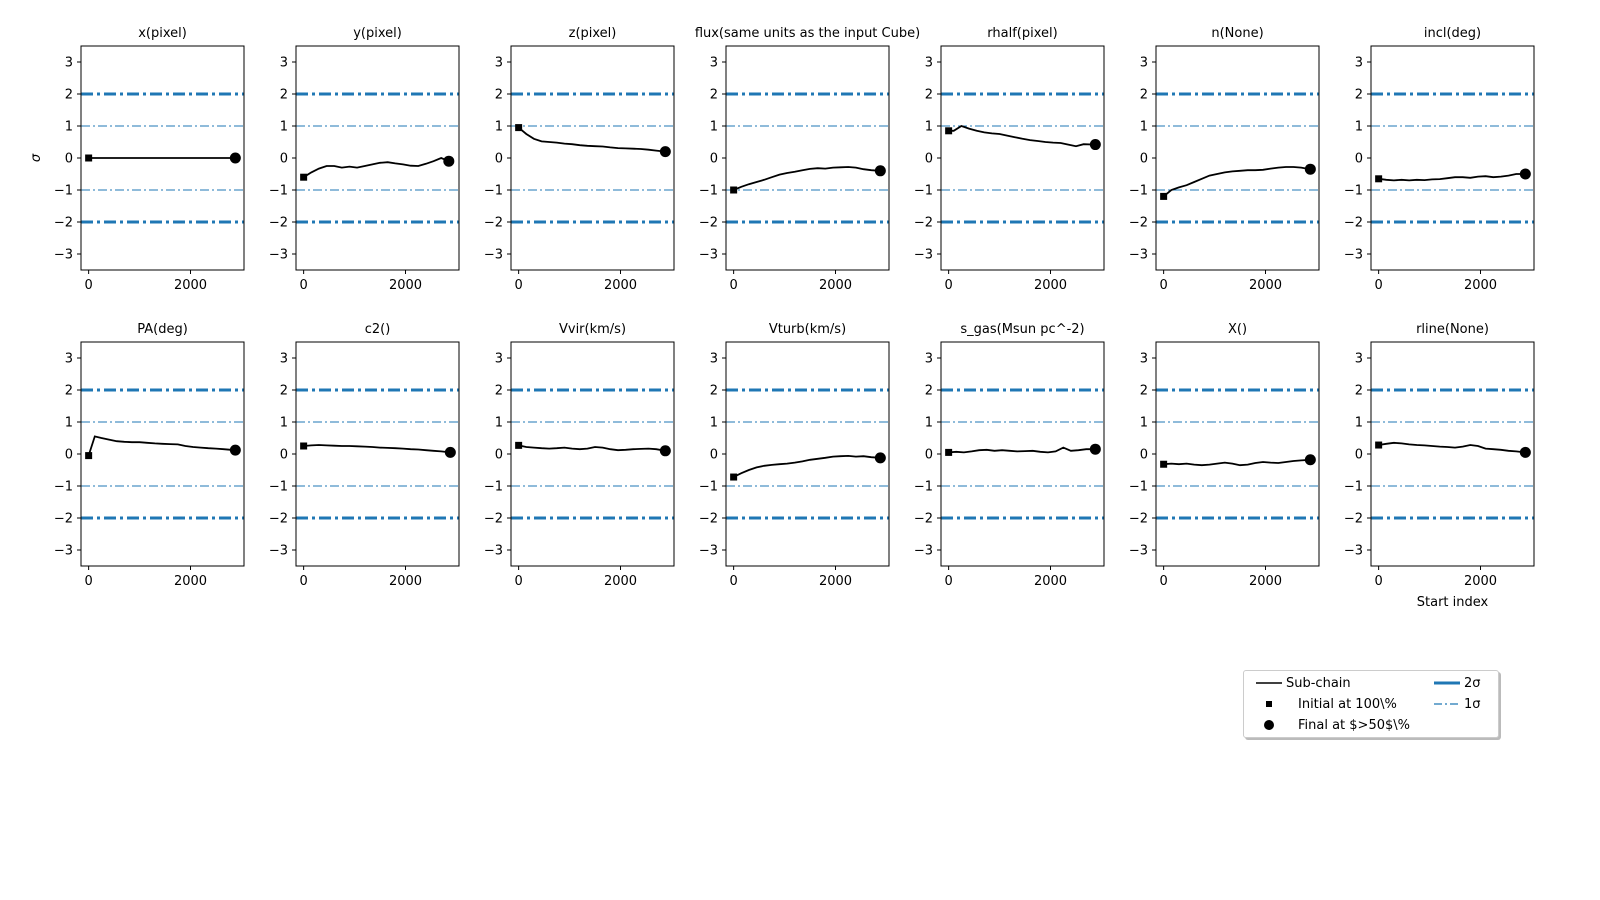  What do you see at coordinates (519, 285) in the screenshot?
I see `panel-2-xtick-label: 0` at bounding box center [519, 285].